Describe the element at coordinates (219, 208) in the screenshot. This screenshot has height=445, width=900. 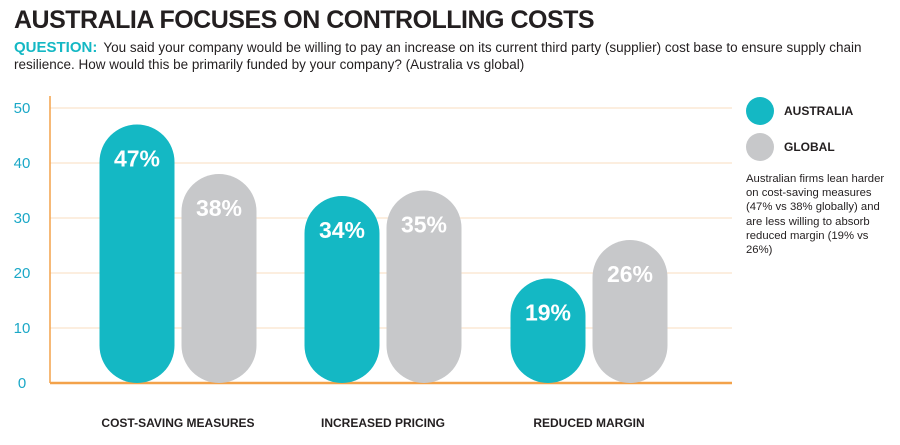
I see `data-label-global-1: 38%` at that location.